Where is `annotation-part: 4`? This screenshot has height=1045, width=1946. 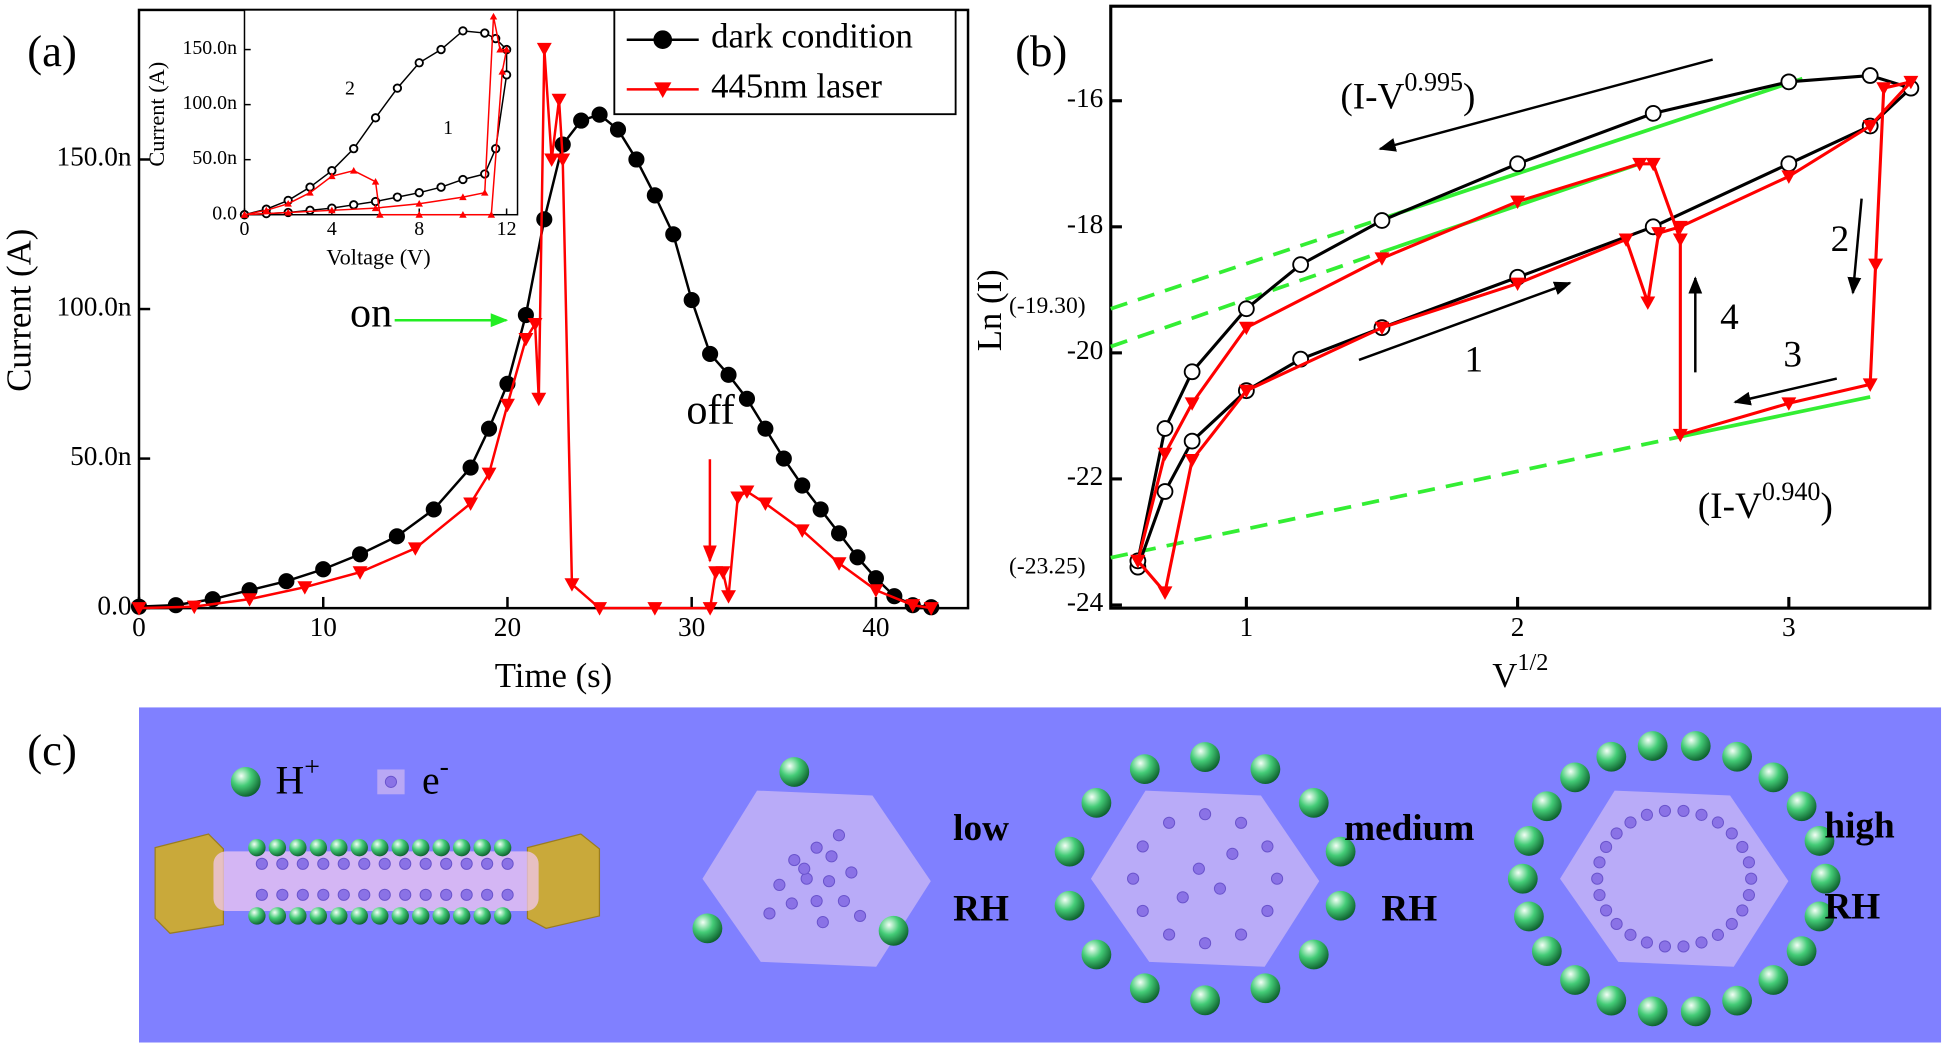
annotation-part: 4 is located at coordinates (1729, 317).